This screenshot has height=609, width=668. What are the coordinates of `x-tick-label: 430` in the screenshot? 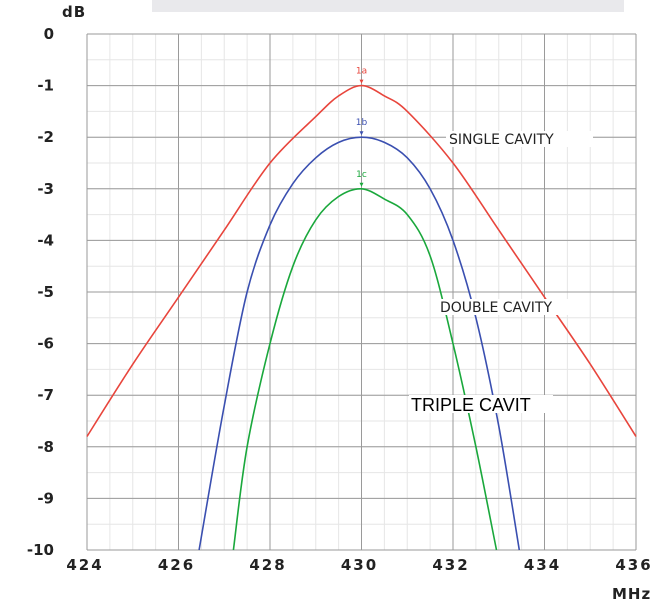 It's located at (359, 565).